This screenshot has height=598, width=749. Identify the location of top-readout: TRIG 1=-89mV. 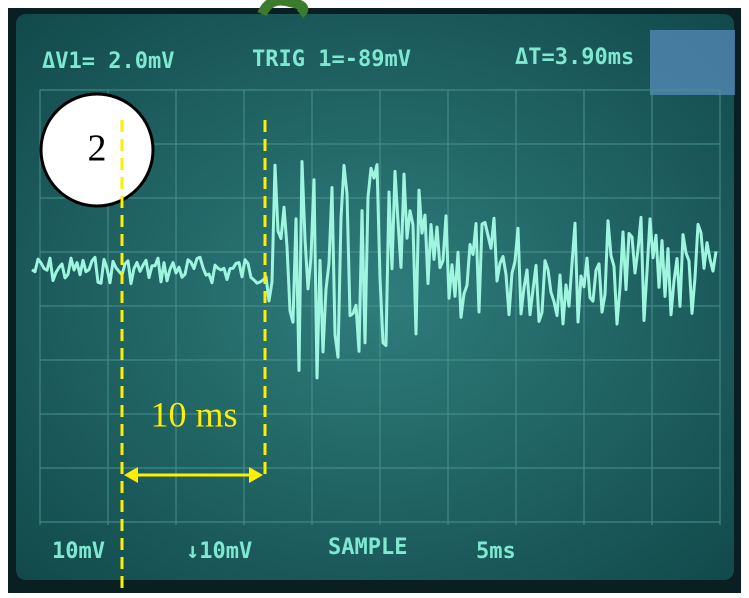
(331, 59).